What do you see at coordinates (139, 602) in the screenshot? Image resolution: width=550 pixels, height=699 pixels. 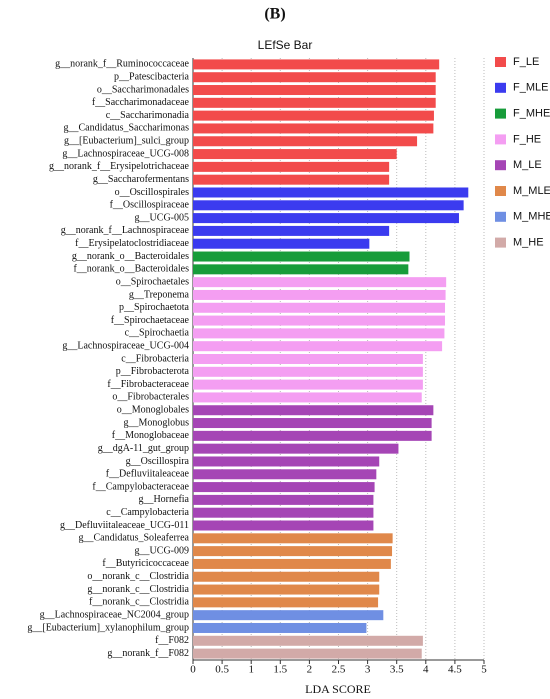 I see `category-label: f__norank_c__Clostridia` at bounding box center [139, 602].